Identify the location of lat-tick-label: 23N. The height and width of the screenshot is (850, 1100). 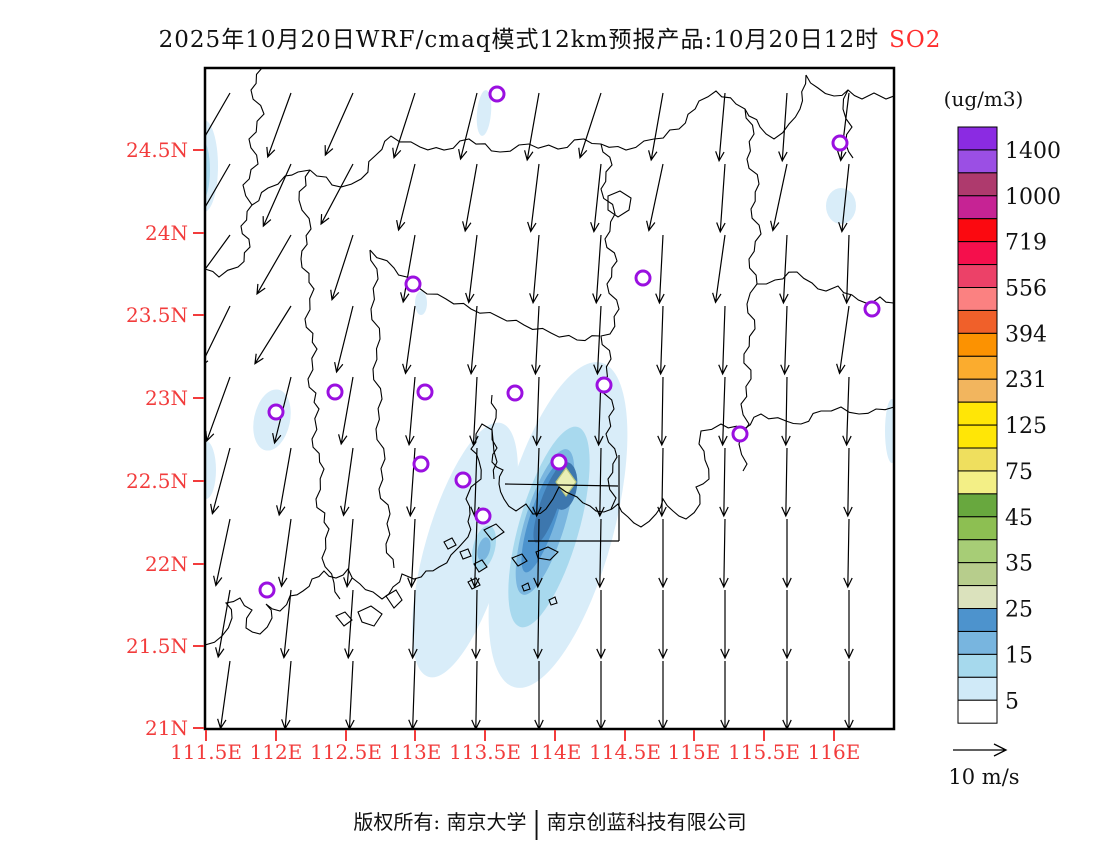
(166, 398).